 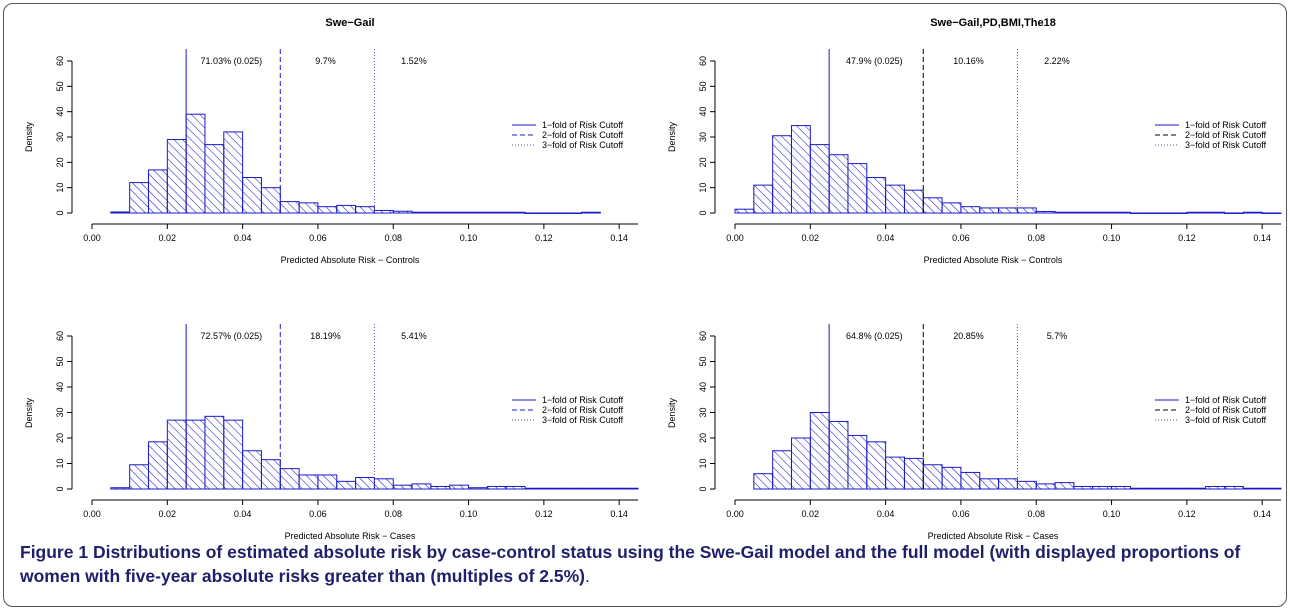 I want to click on cutoff-label: 9.7%, so click(x=325, y=61).